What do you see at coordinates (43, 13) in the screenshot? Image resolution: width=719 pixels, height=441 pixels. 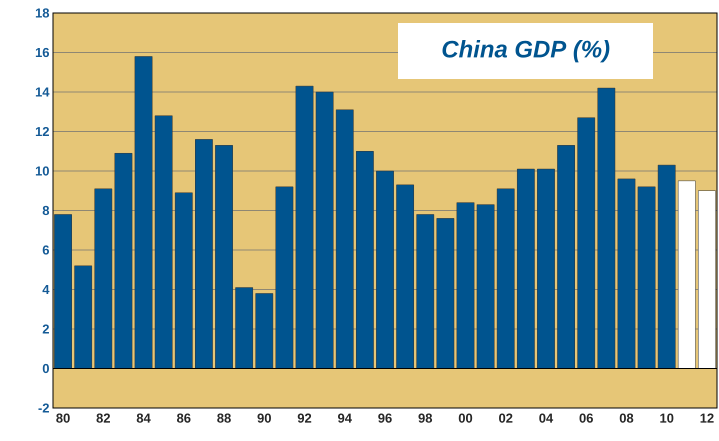 I see `y-tick-label: 18` at bounding box center [43, 13].